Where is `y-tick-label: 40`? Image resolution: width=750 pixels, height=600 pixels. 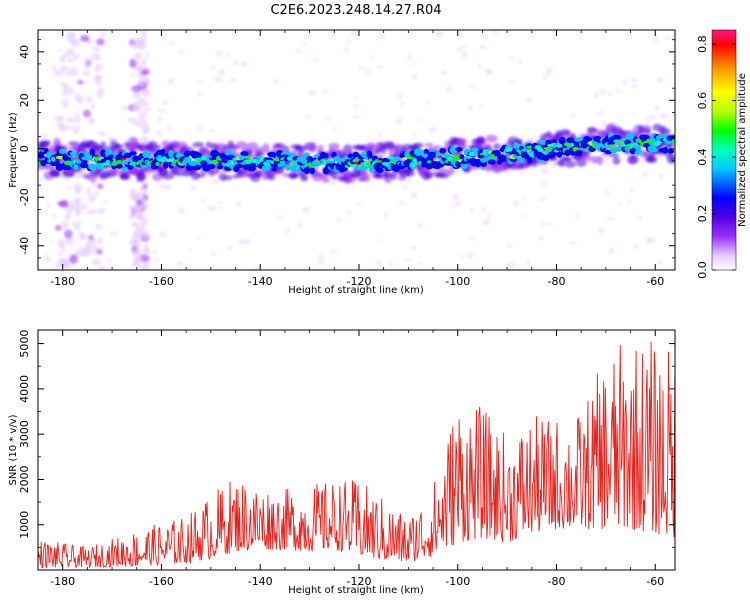 y-tick-label: 40 is located at coordinates (24, 52).